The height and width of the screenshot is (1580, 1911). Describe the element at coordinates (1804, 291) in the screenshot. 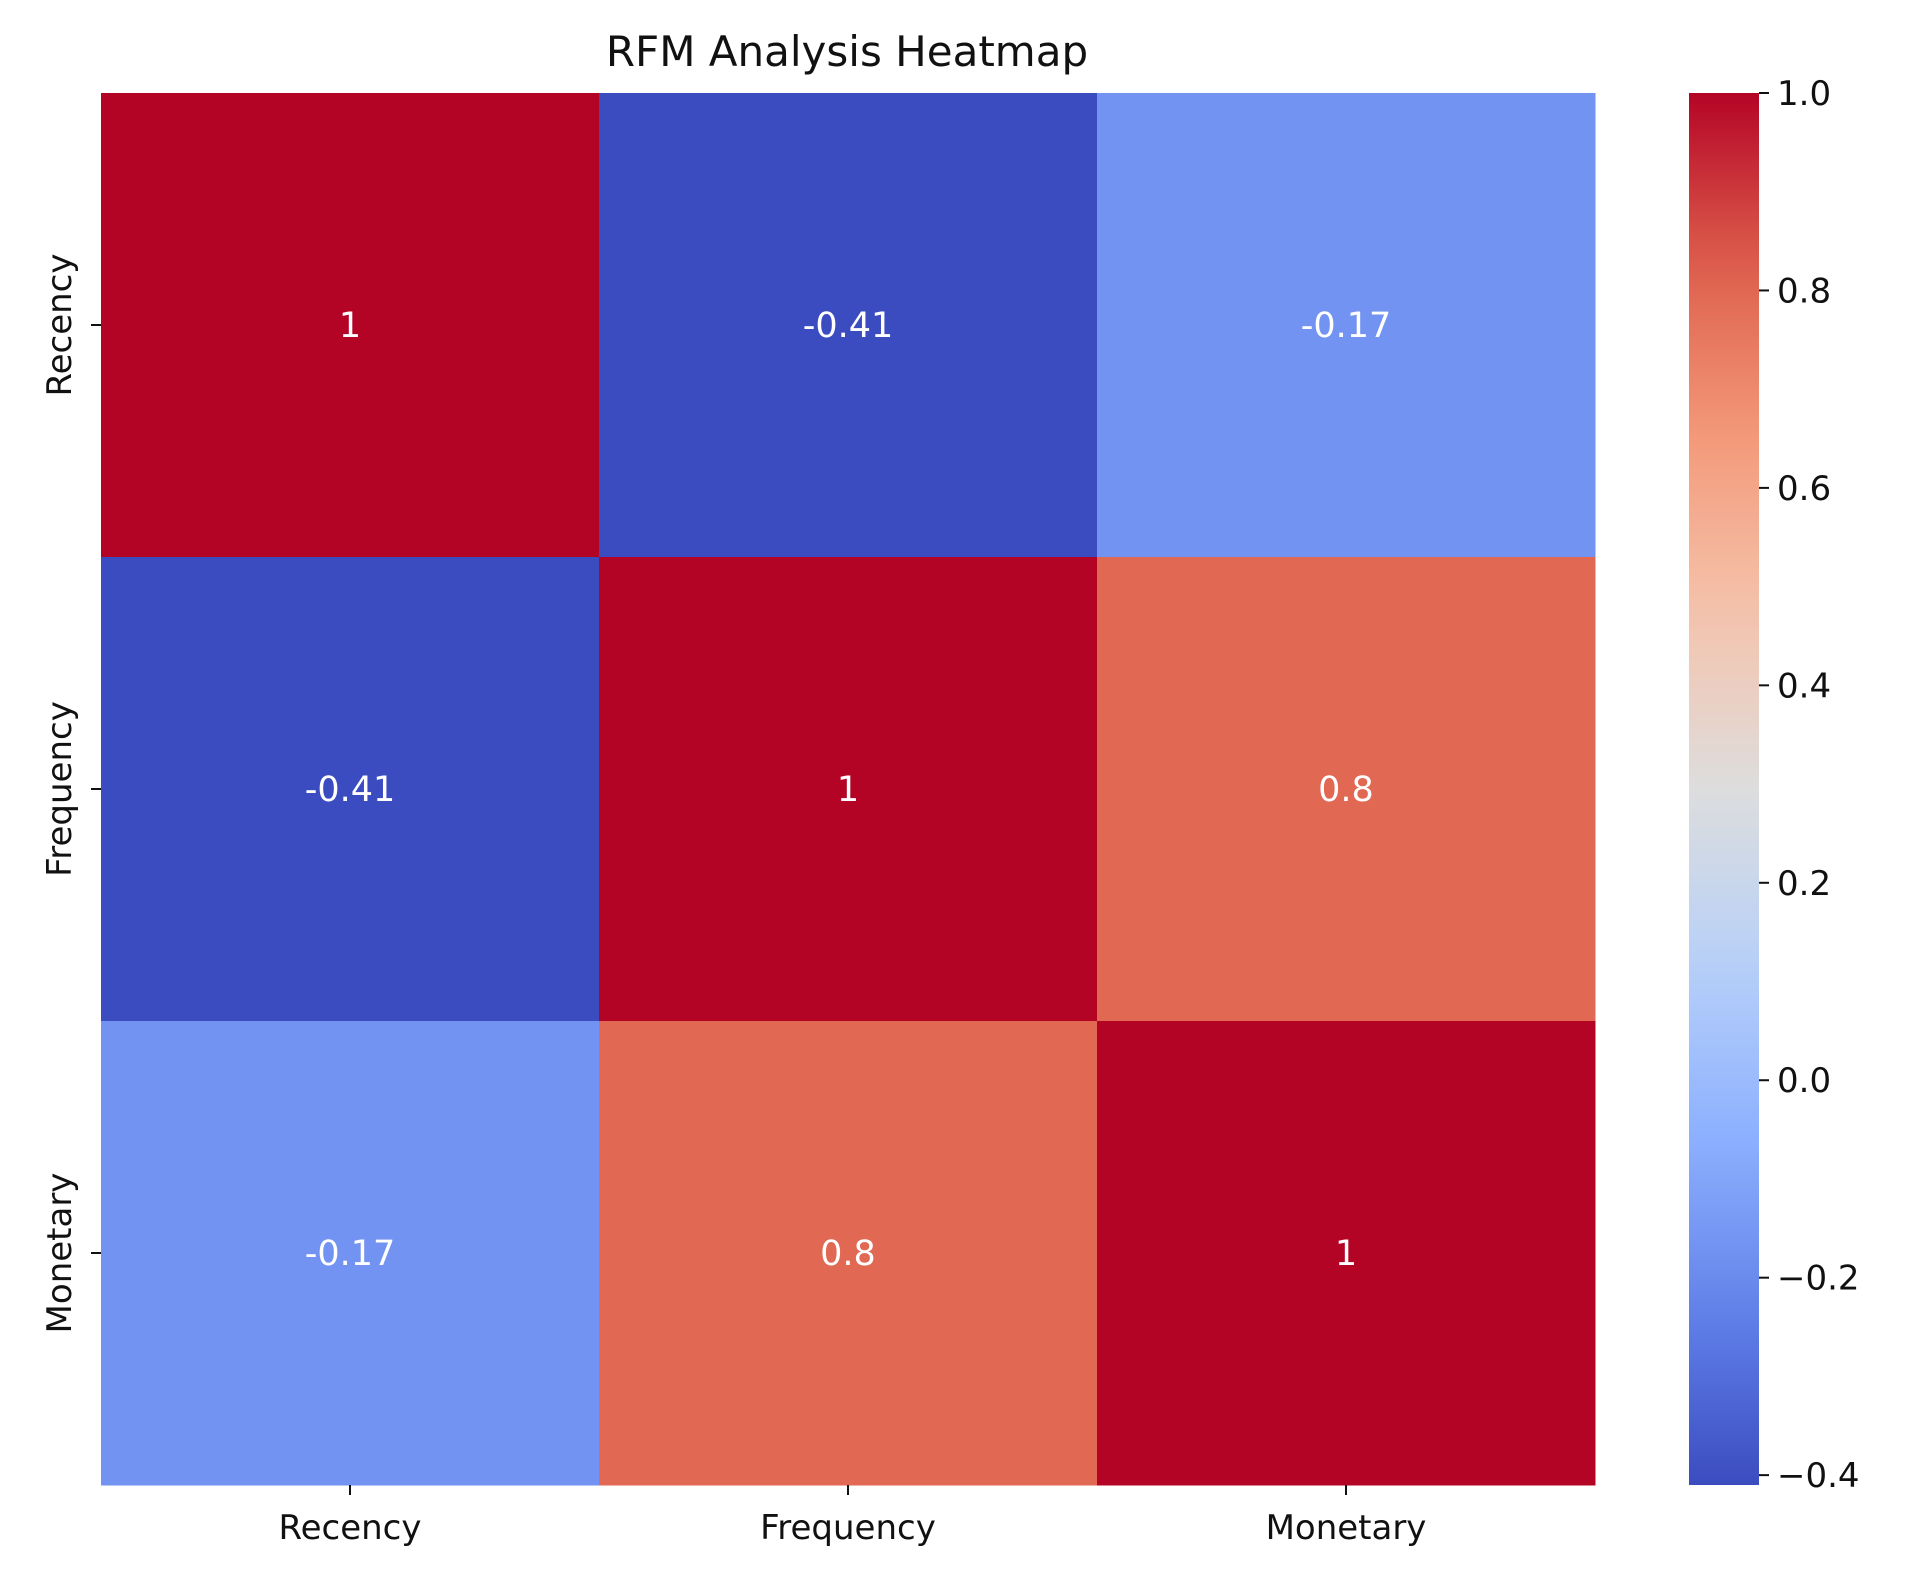

I see `colorbar-tick-label: 0.8` at that location.